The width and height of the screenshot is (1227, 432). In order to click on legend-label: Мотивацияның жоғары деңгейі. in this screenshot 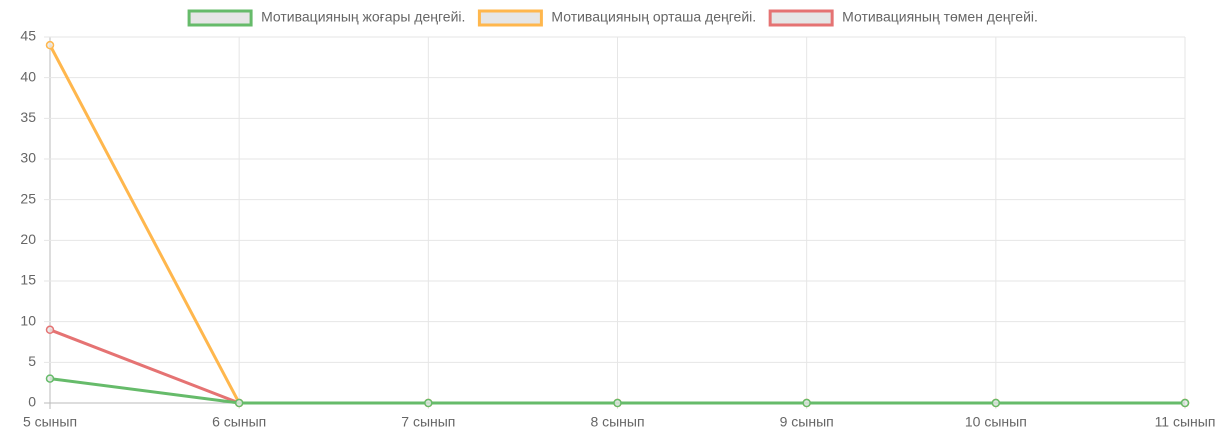, I will do `click(363, 17)`.